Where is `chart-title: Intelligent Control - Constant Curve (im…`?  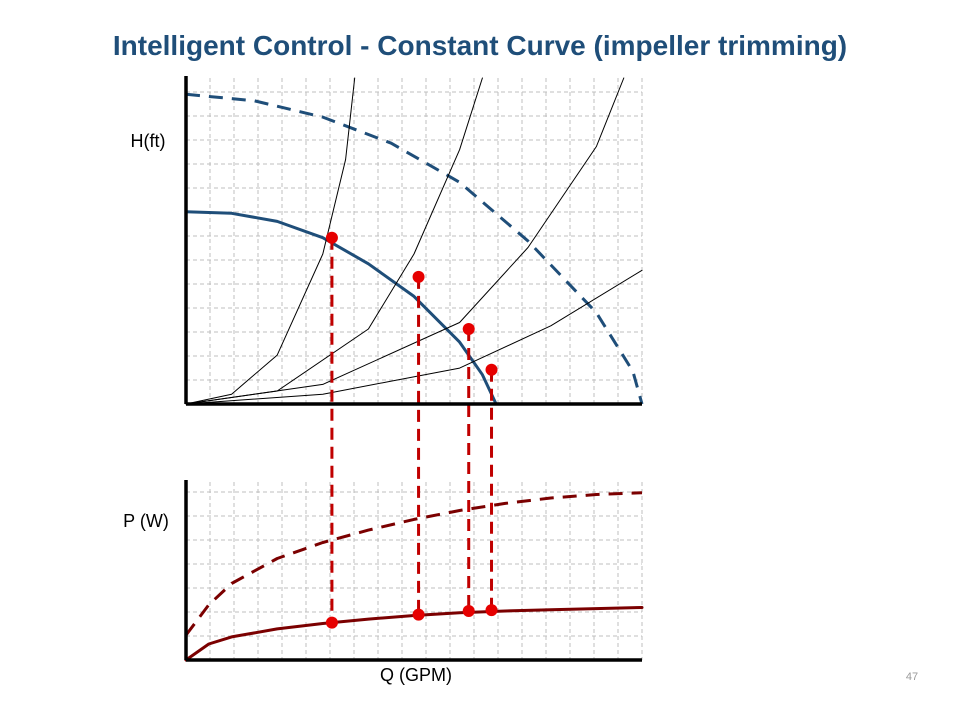
chart-title: Intelligent Control - Constant Curve (im… is located at coordinates (480, 45).